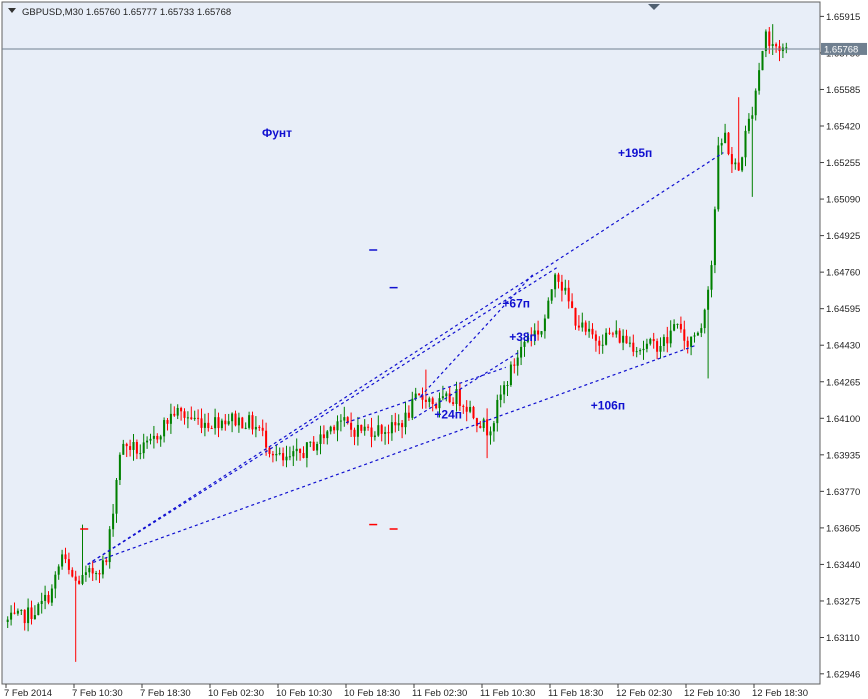  Describe the element at coordinates (635, 153) in the screenshot. I see `annotation-label: +195п` at that location.